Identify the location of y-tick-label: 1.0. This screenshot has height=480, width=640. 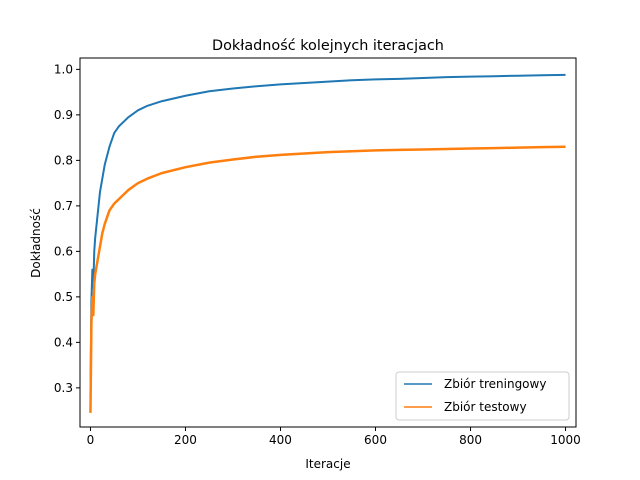
(63, 69).